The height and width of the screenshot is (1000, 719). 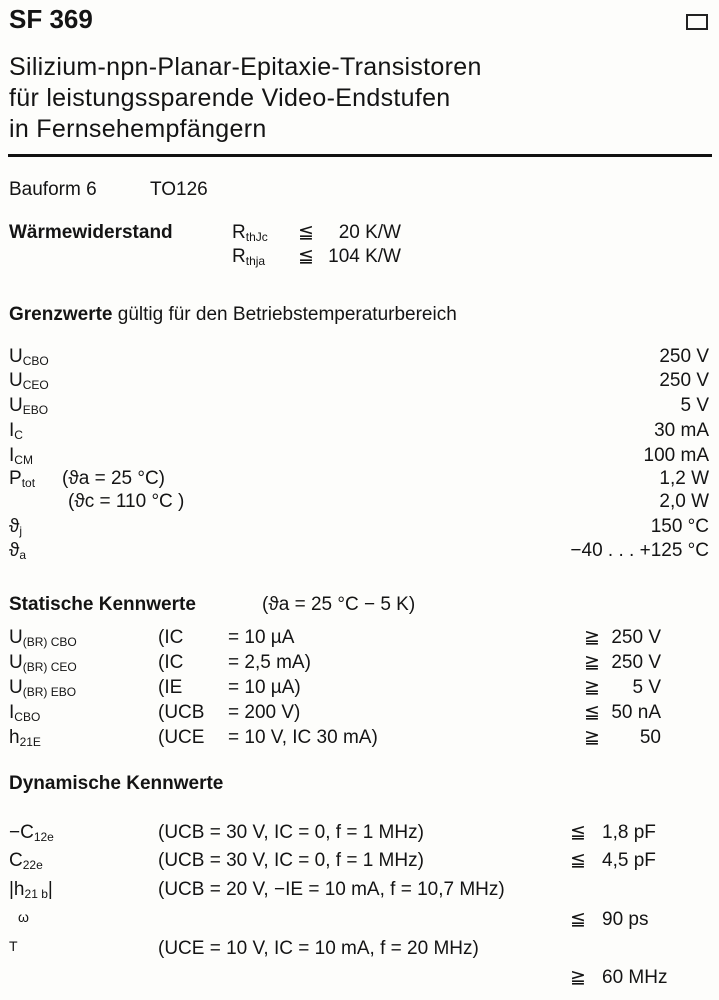 I want to click on limit-value: 2,0 W, so click(x=684, y=501).